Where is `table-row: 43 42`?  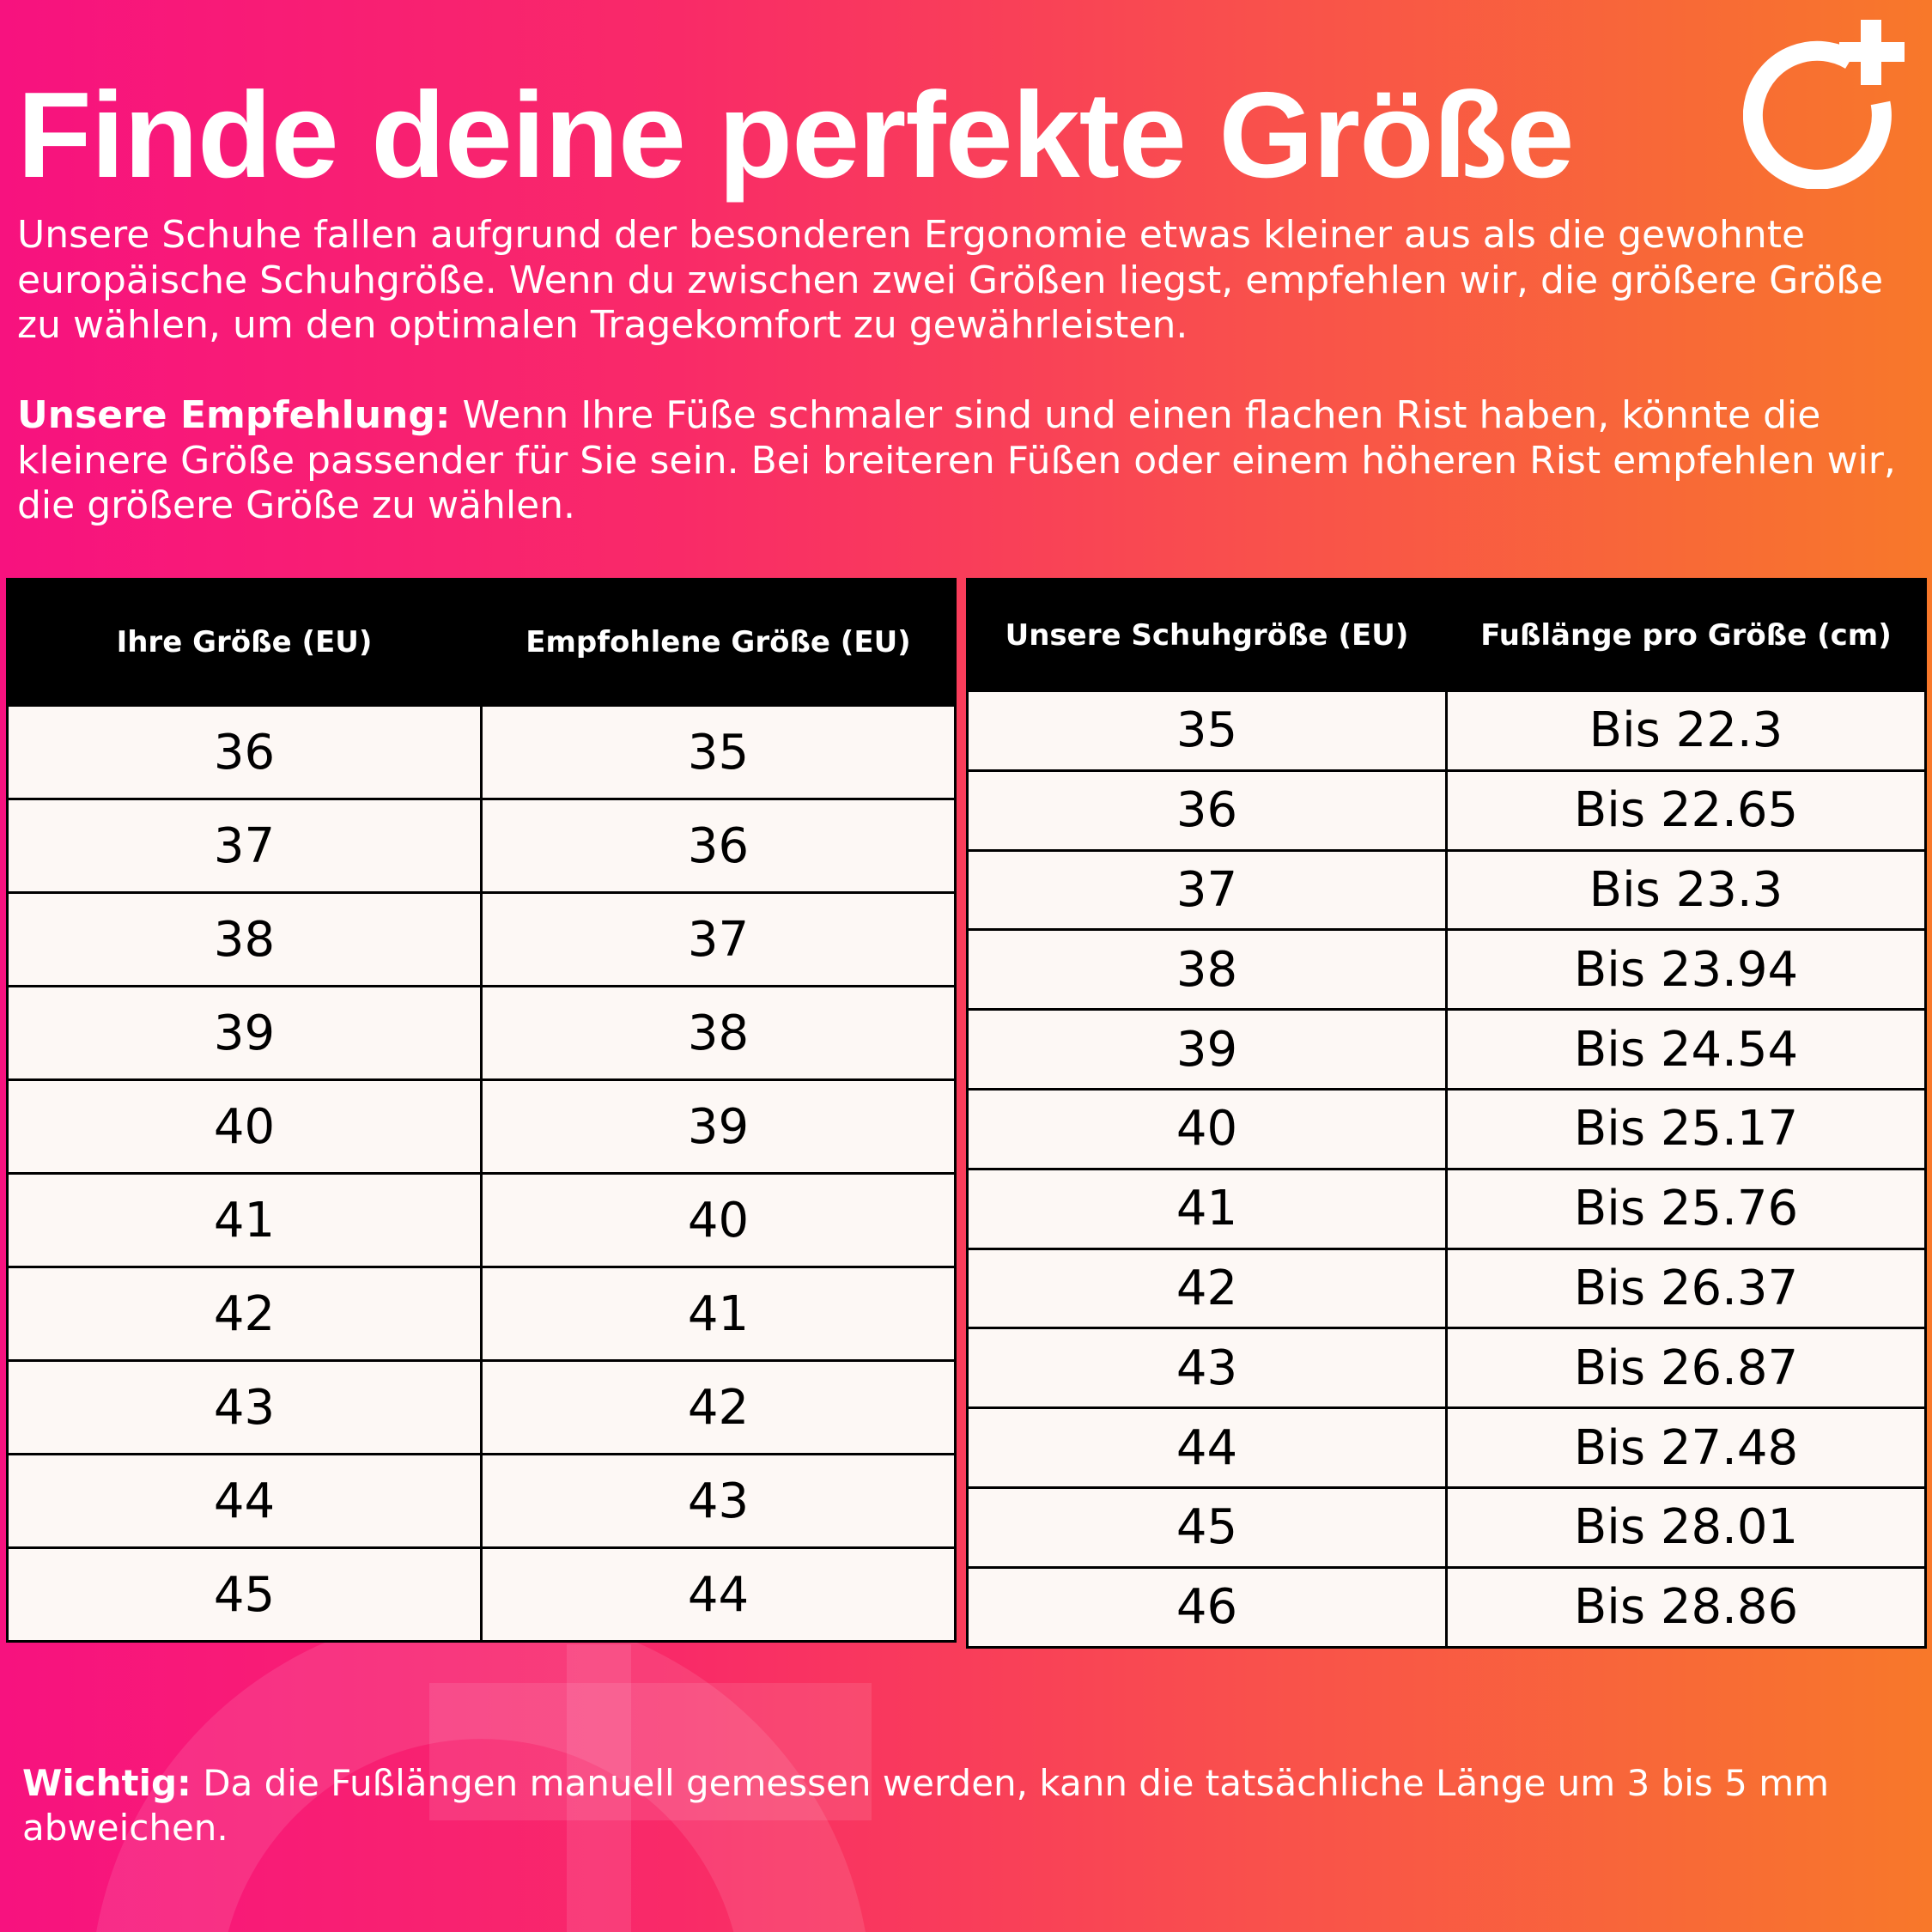
table-row: 43 42 is located at coordinates (481, 1407).